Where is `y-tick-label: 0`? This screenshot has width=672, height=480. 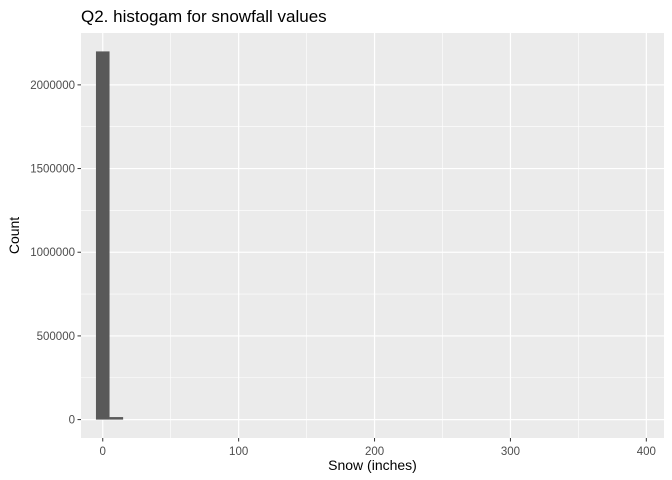 y-tick-label: 0 is located at coordinates (72, 421).